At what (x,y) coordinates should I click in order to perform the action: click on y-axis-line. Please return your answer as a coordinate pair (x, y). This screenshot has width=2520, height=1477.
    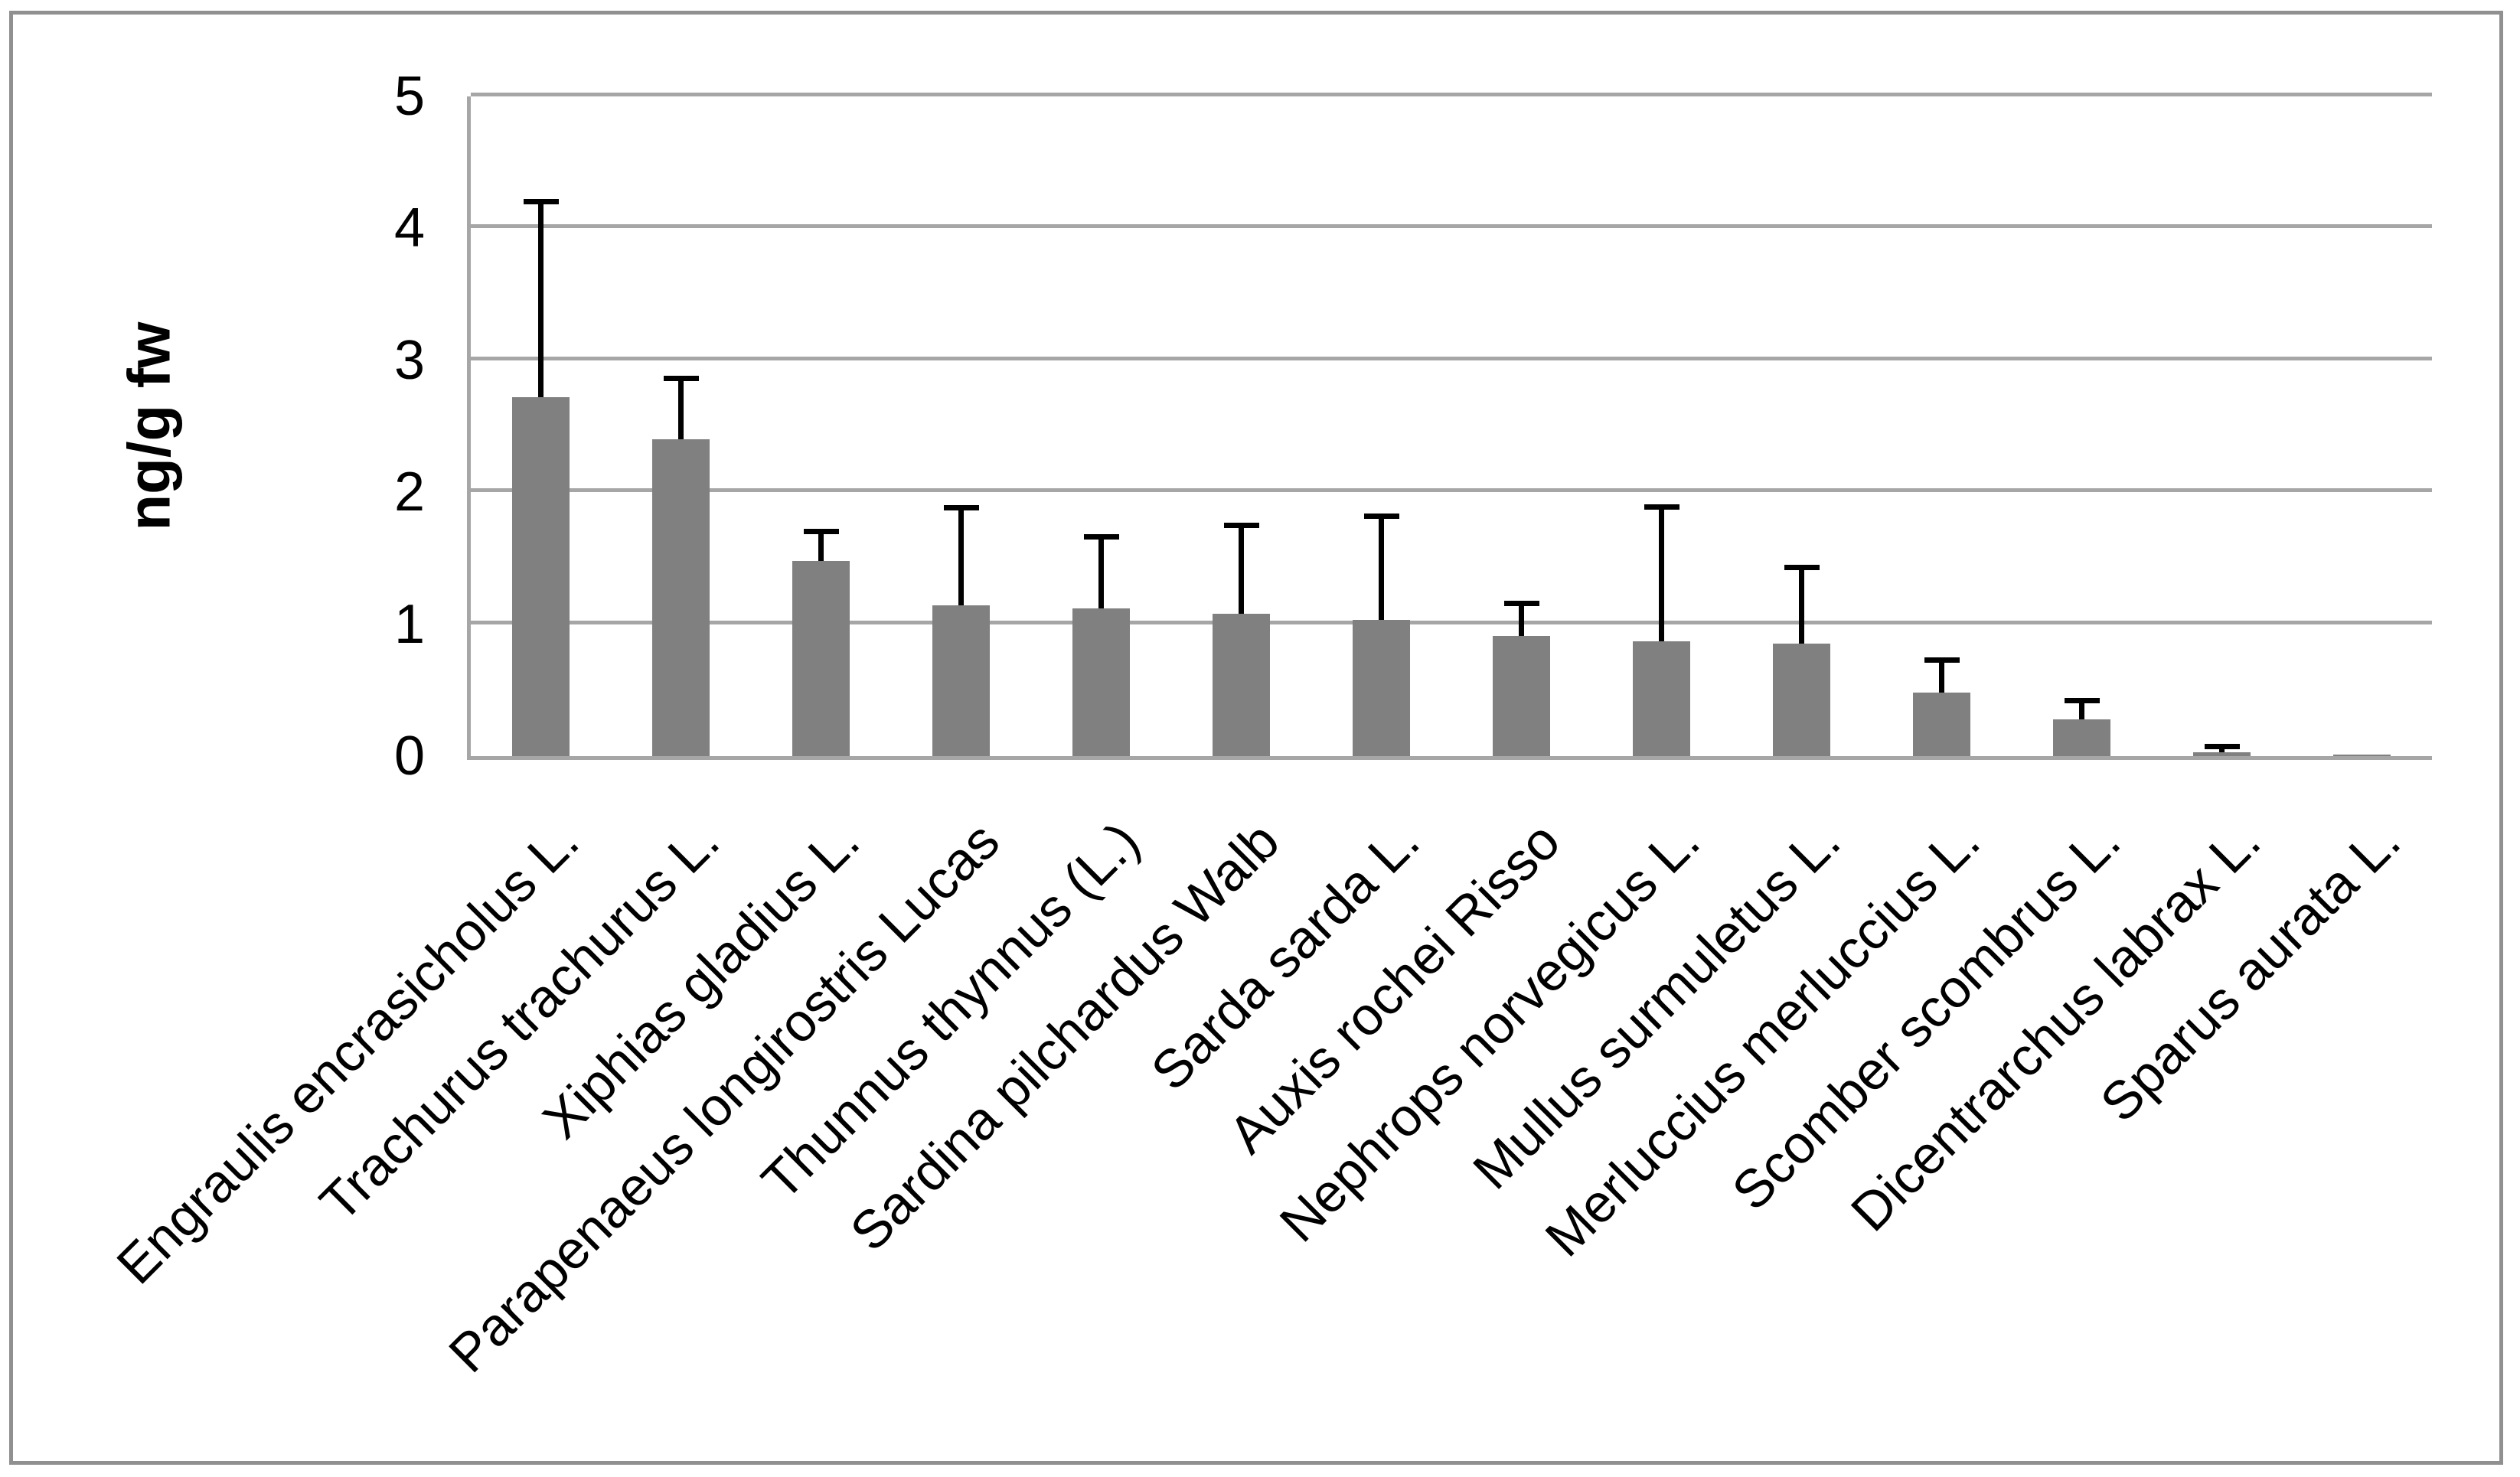
    Looking at the image, I should click on (469, 428).